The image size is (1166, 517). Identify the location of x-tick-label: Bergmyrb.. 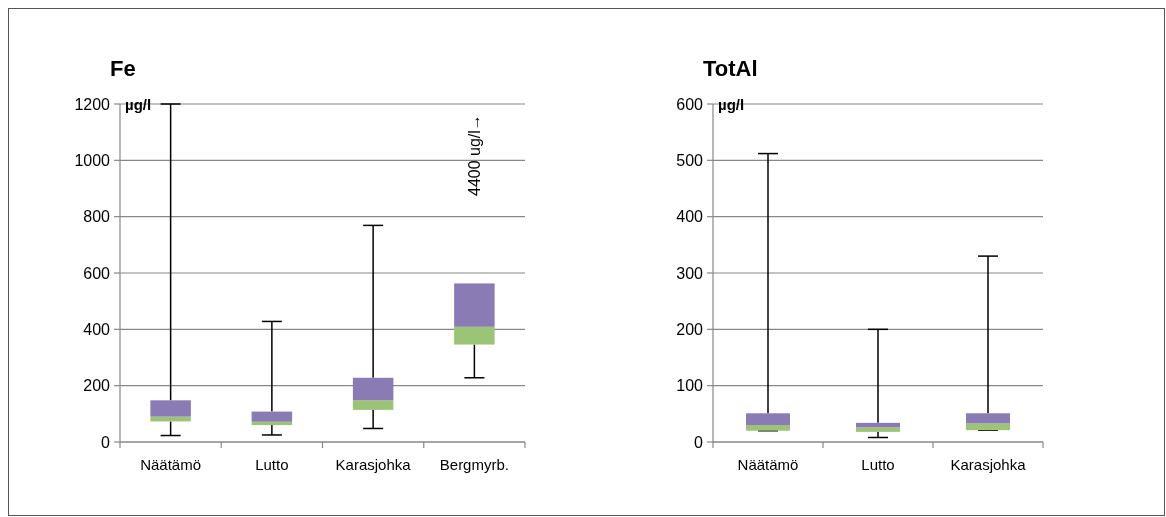
(474, 464).